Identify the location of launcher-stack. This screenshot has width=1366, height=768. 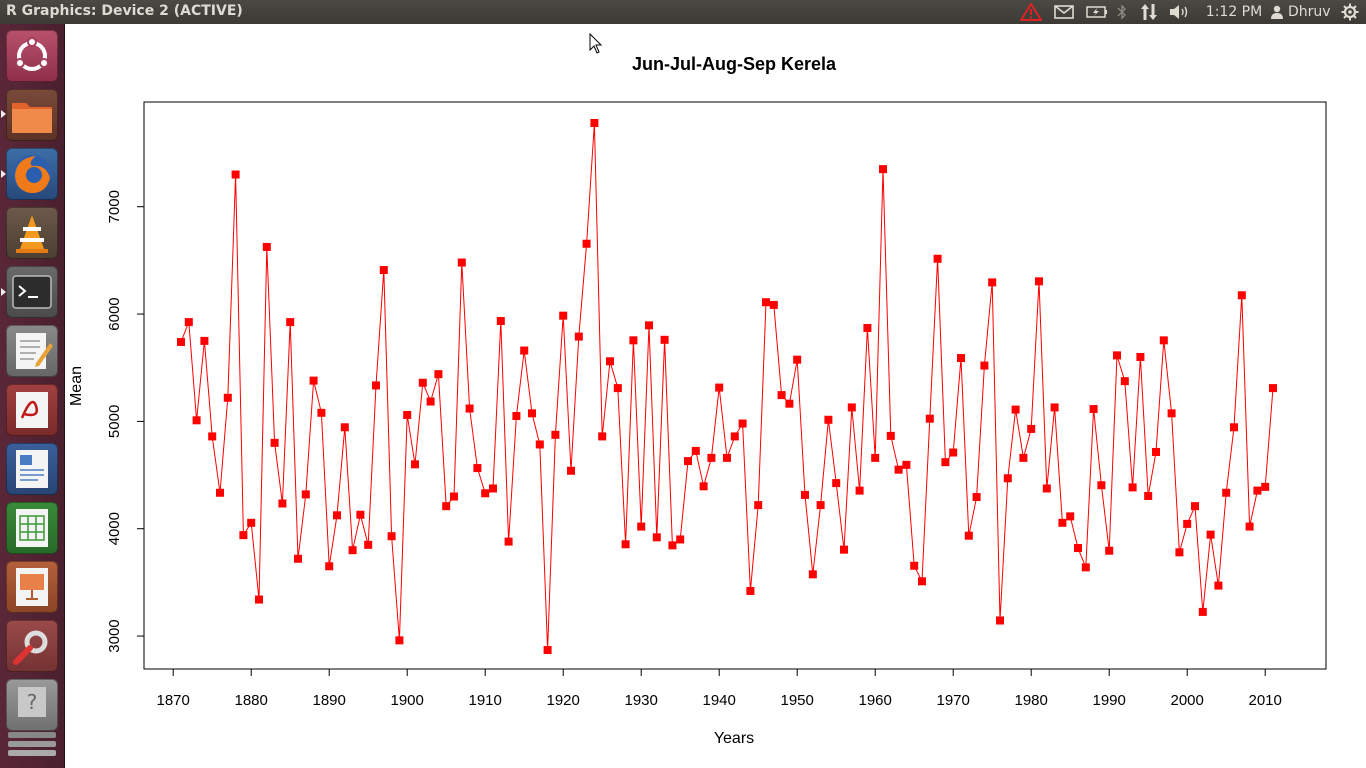
(32, 747).